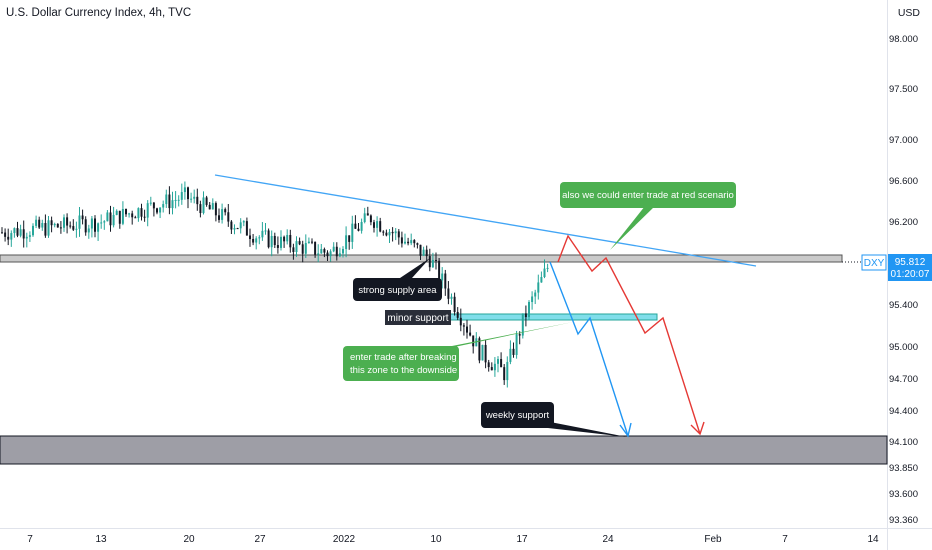 This screenshot has height=550, width=932. What do you see at coordinates (436, 539) in the screenshot?
I see `x-tick-label: 10` at bounding box center [436, 539].